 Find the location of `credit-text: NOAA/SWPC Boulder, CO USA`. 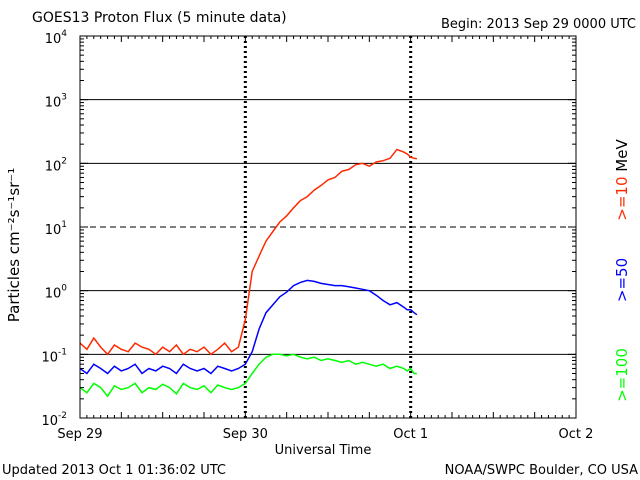

credit-text: NOAA/SWPC Boulder, CO USA is located at coordinates (541, 470).